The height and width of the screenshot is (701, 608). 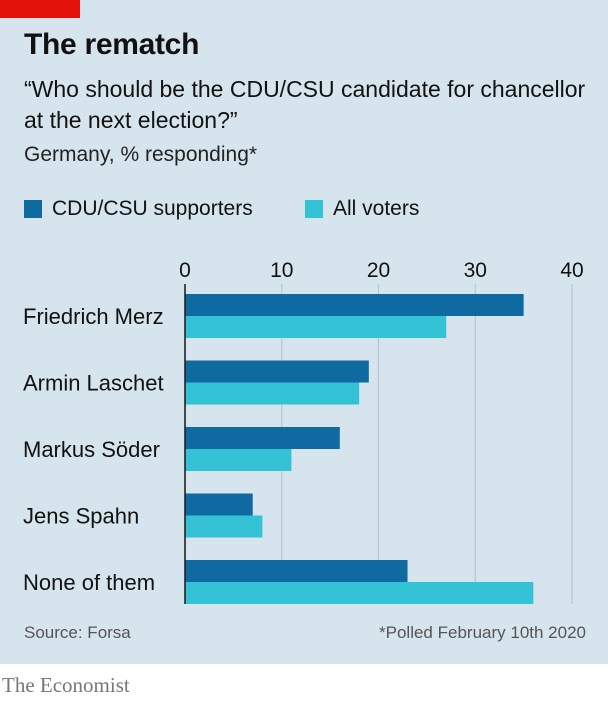 I want to click on category-label-armin-laschet: Armin Laschet, so click(x=93, y=383).